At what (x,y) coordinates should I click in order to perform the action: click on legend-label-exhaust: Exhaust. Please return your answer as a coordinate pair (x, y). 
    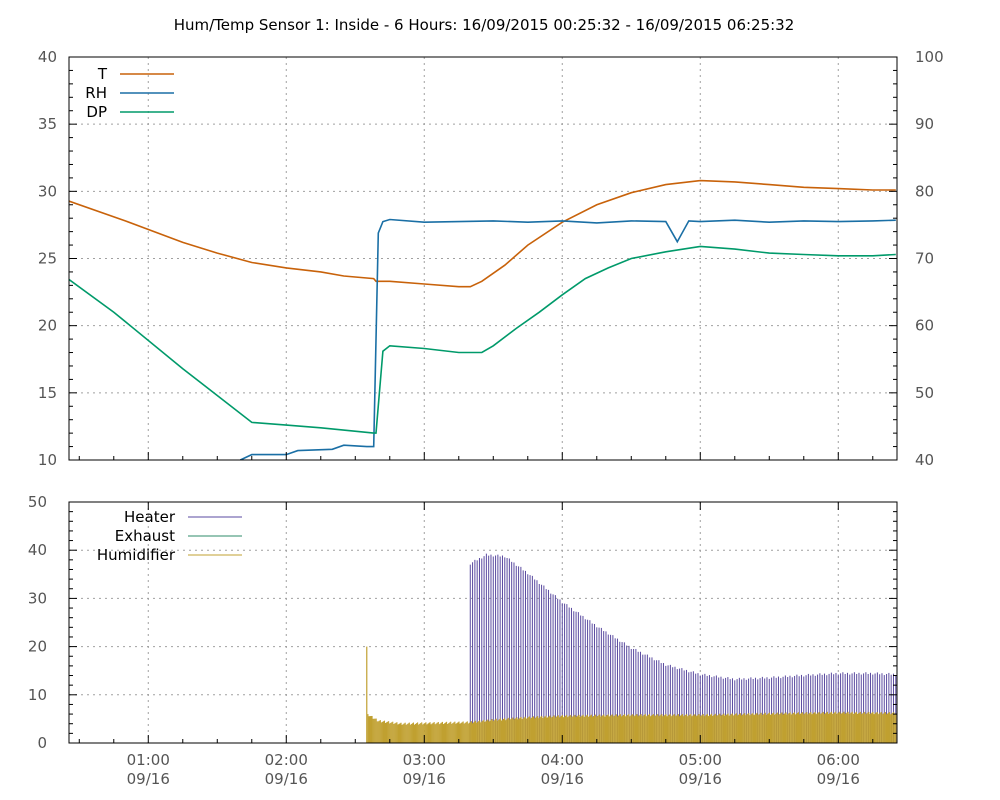
    Looking at the image, I should click on (145, 536).